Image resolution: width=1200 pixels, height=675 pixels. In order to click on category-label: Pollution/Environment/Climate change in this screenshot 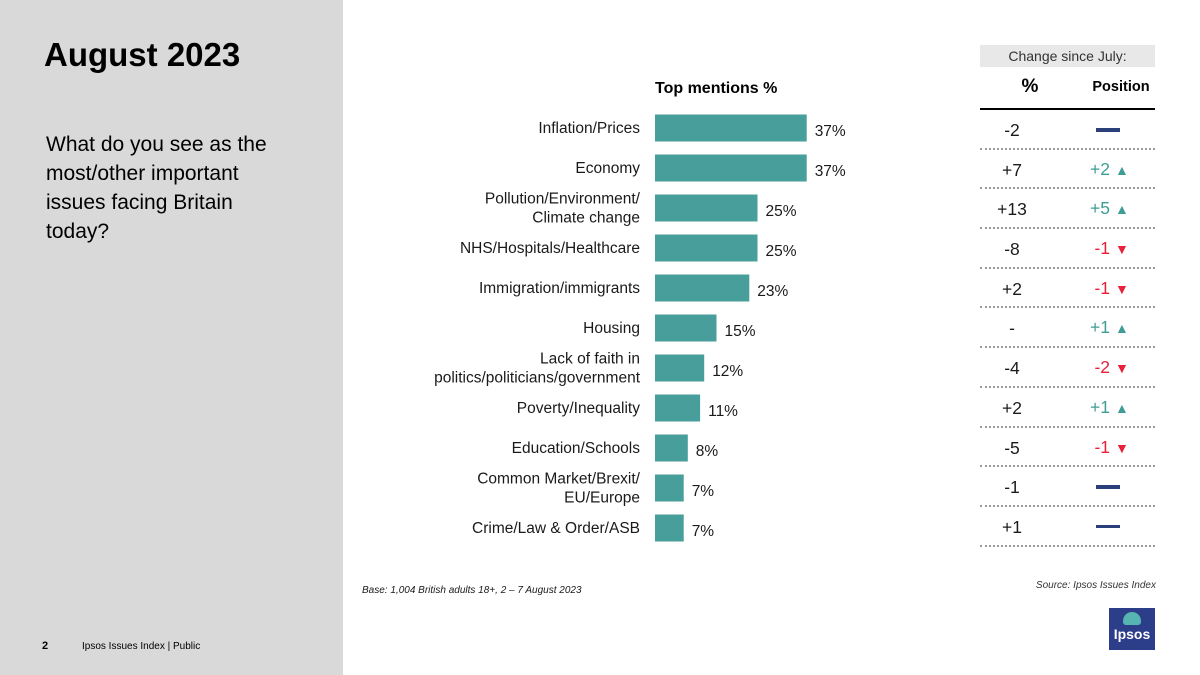, I will do `click(563, 209)`.